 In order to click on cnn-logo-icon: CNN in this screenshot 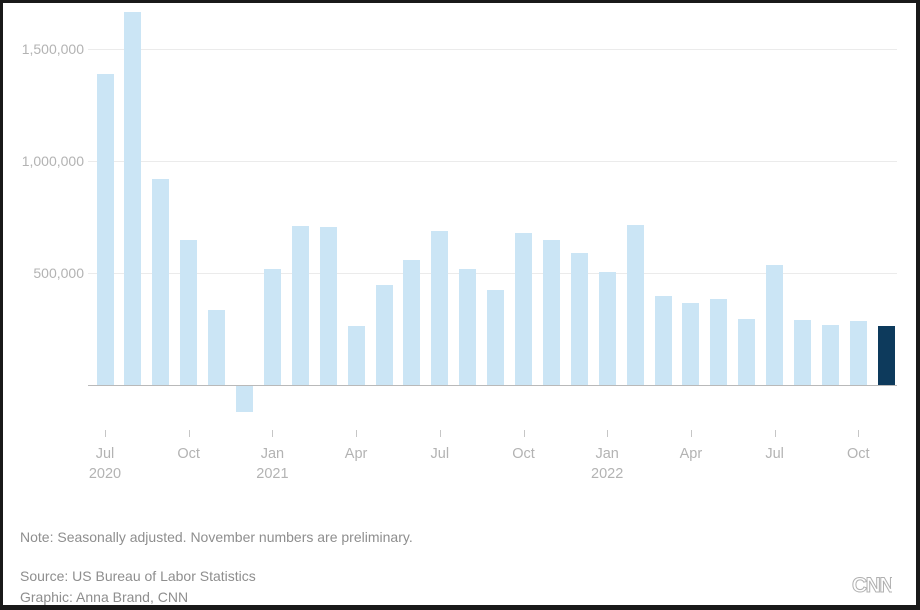, I will do `click(874, 586)`.